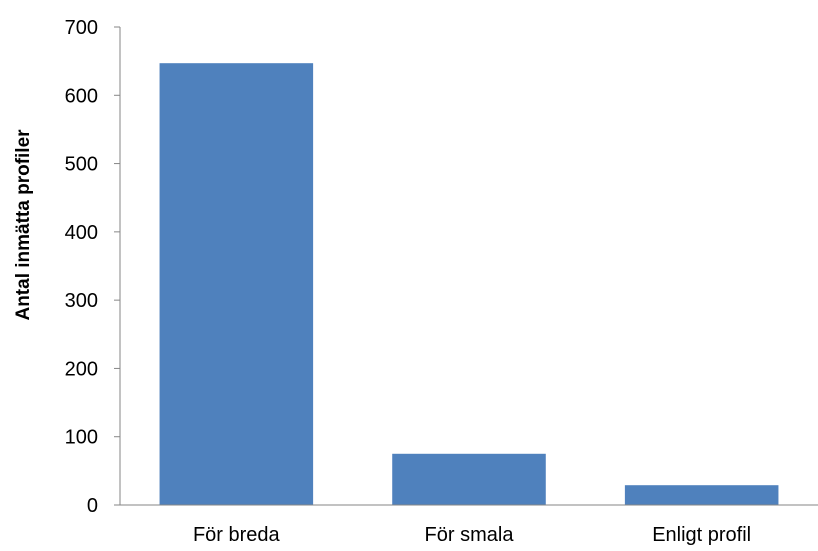 The image size is (818, 551). What do you see at coordinates (23, 225) in the screenshot?
I see `y-axis-title: Antal inmätta profiler` at bounding box center [23, 225].